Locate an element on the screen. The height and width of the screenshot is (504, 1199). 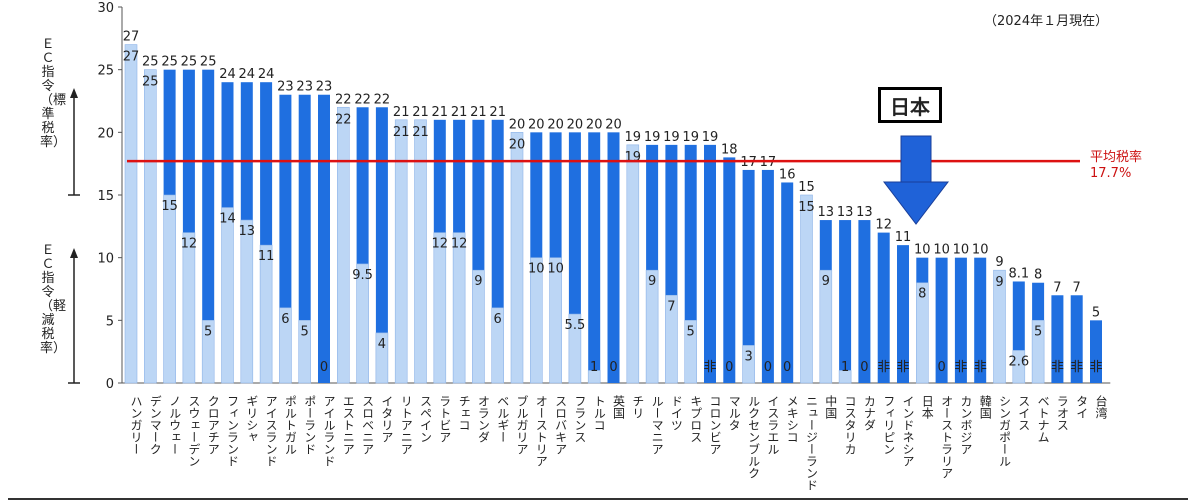
ec-reduced-arrowhead is located at coordinates (74, 253).